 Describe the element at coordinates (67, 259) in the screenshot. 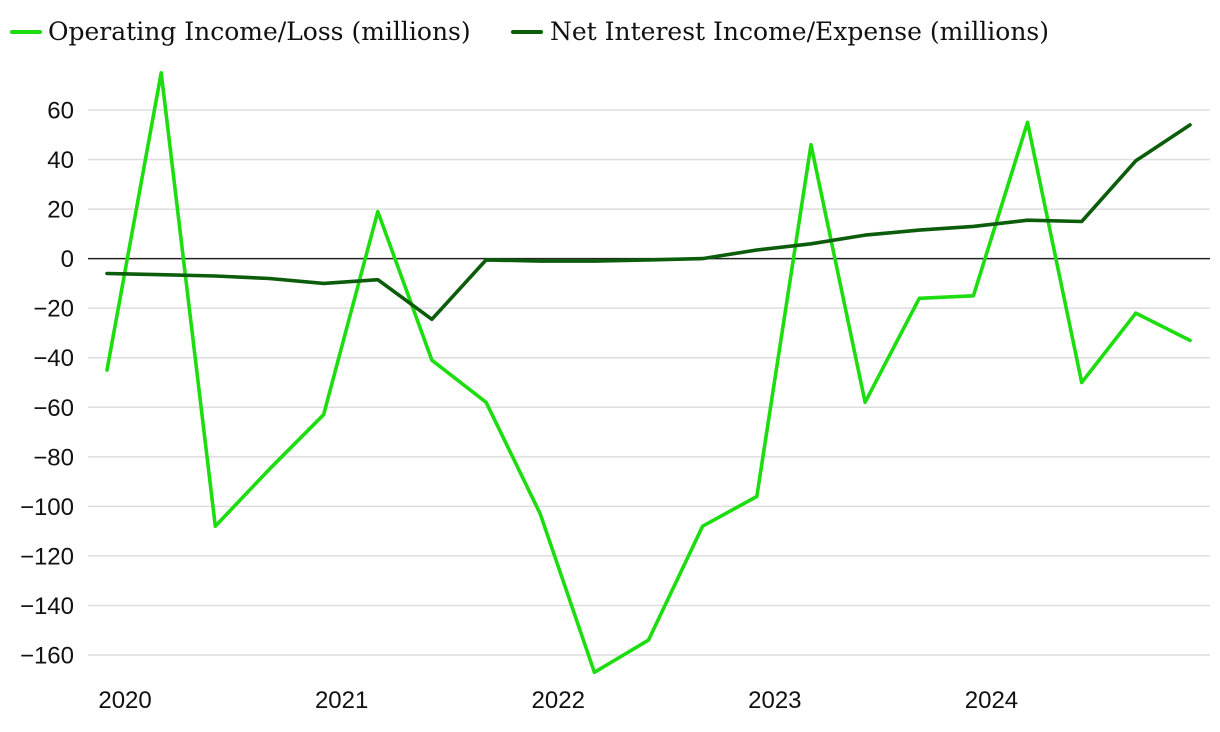

I see `y-tick-label: 0` at that location.